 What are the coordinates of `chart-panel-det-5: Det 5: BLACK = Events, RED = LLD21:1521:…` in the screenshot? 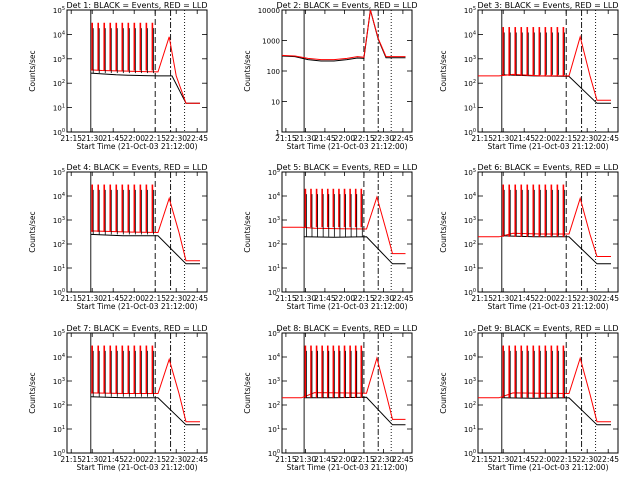 It's located at (330, 237).